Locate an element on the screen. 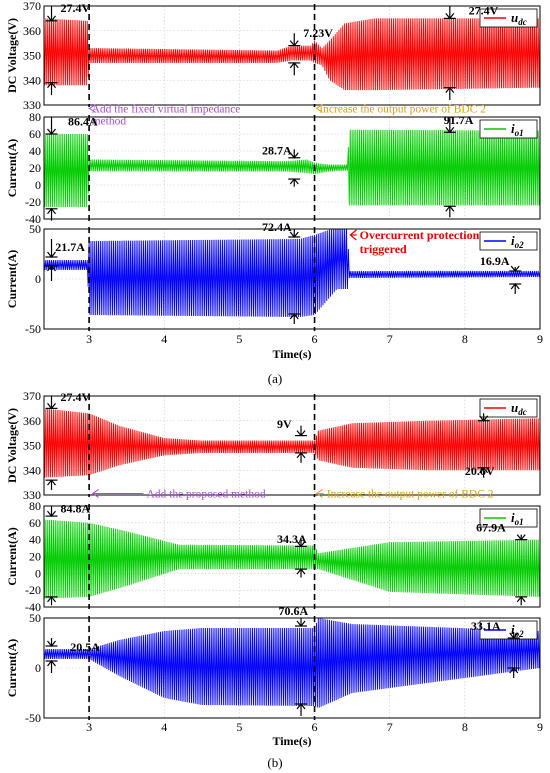 This screenshot has width=550, height=773. amplitude-annotation: 33.1A is located at coordinates (486, 626).